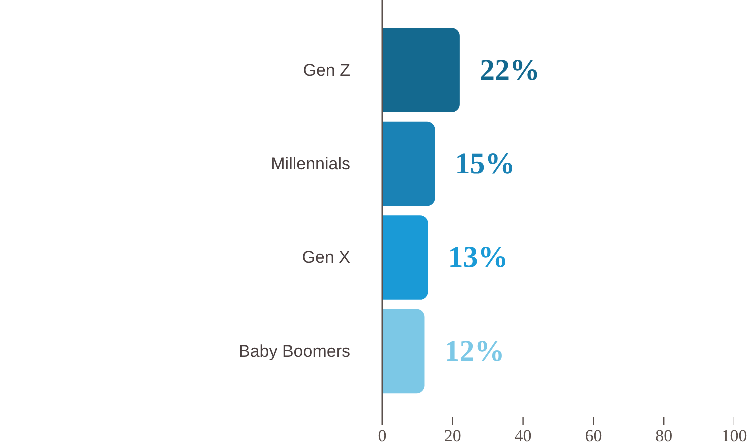 This screenshot has height=446, width=750. Describe the element at coordinates (593, 436) in the screenshot. I see `x-tick-label: 60` at that location.